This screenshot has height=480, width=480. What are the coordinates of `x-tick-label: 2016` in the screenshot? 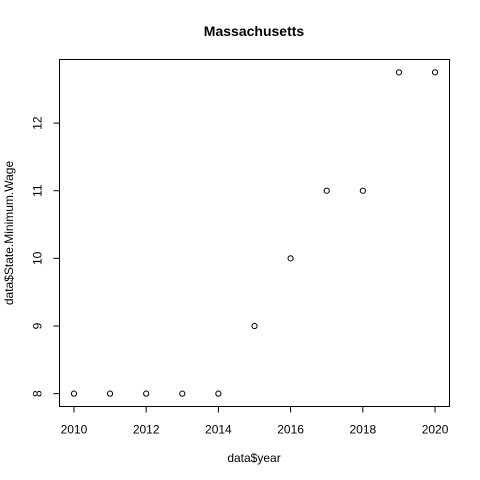 It's located at (290, 430).